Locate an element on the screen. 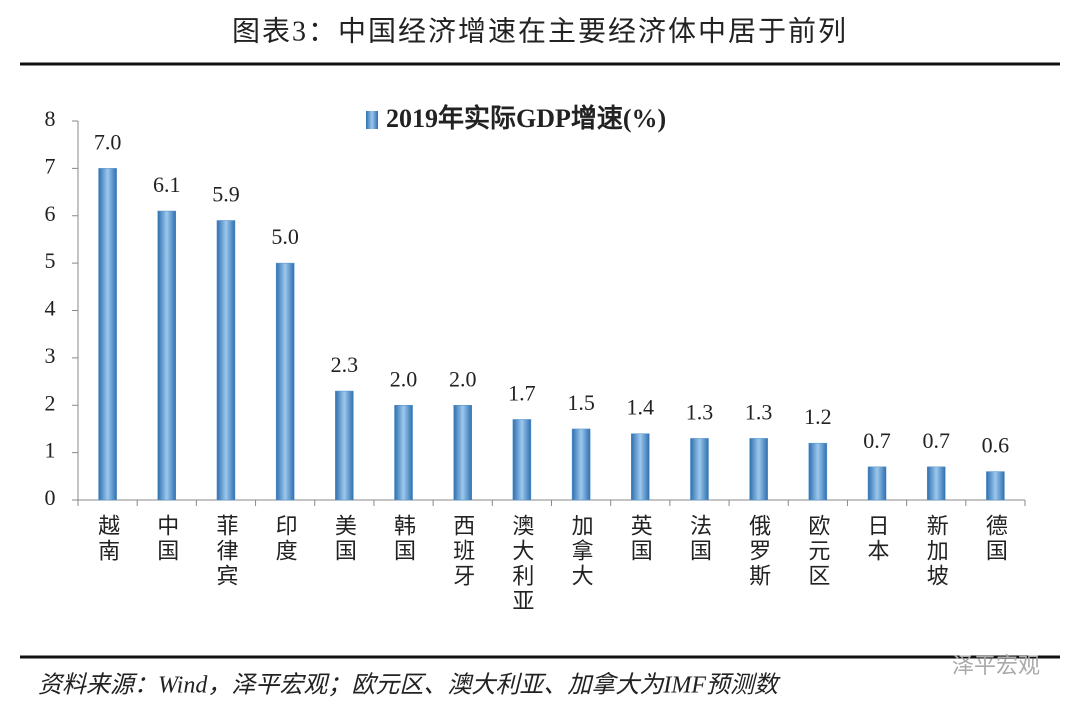  y-tick-label: 0 is located at coordinates (50, 497).